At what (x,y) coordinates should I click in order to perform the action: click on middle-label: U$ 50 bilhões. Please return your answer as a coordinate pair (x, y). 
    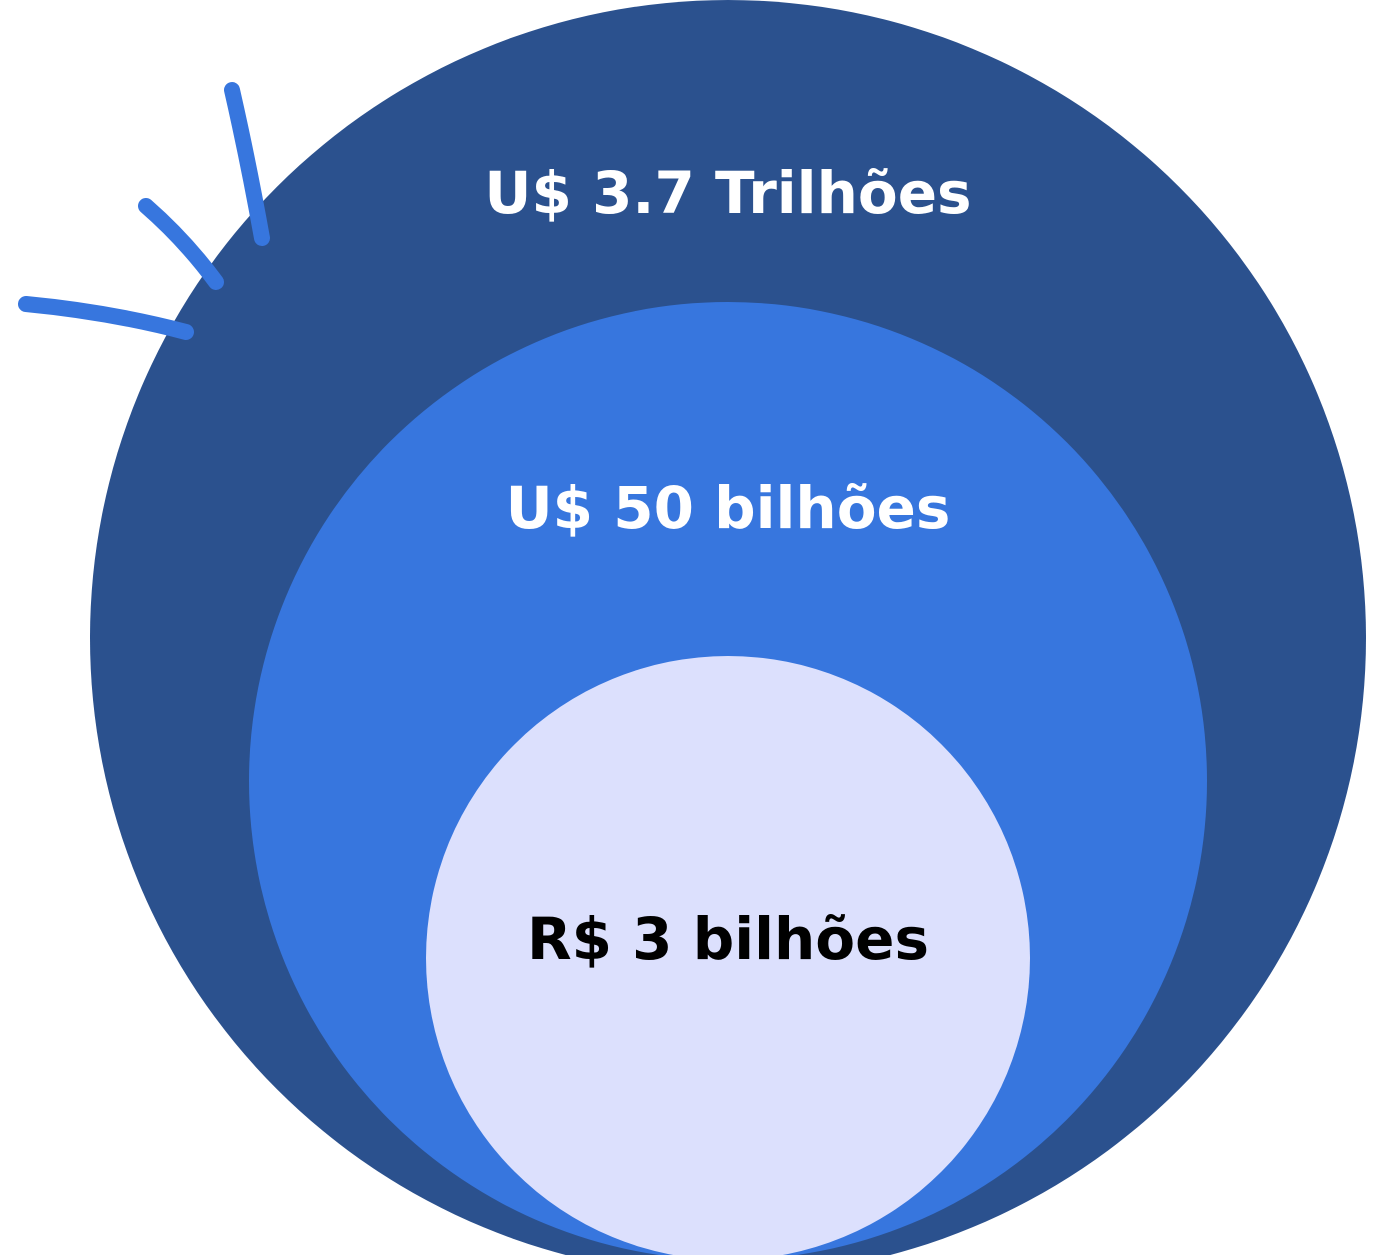
    Looking at the image, I should click on (728, 508).